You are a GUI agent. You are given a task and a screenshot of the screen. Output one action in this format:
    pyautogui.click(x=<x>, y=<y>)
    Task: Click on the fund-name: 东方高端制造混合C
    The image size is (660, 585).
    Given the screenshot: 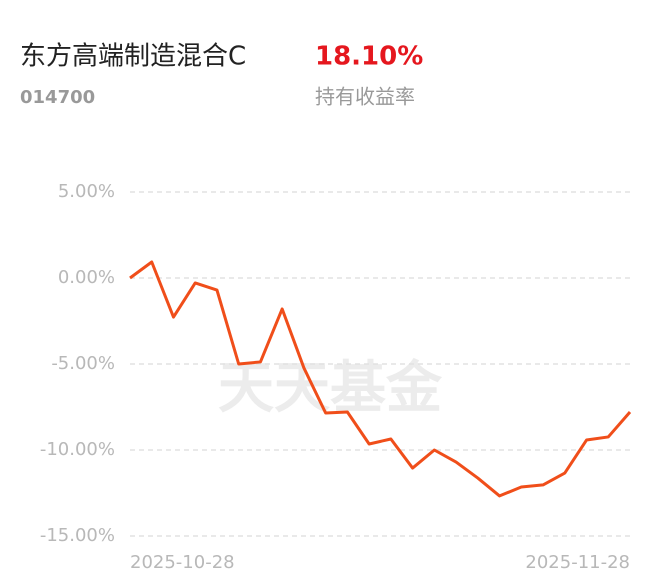 What is the action you would take?
    pyautogui.click(x=133, y=57)
    